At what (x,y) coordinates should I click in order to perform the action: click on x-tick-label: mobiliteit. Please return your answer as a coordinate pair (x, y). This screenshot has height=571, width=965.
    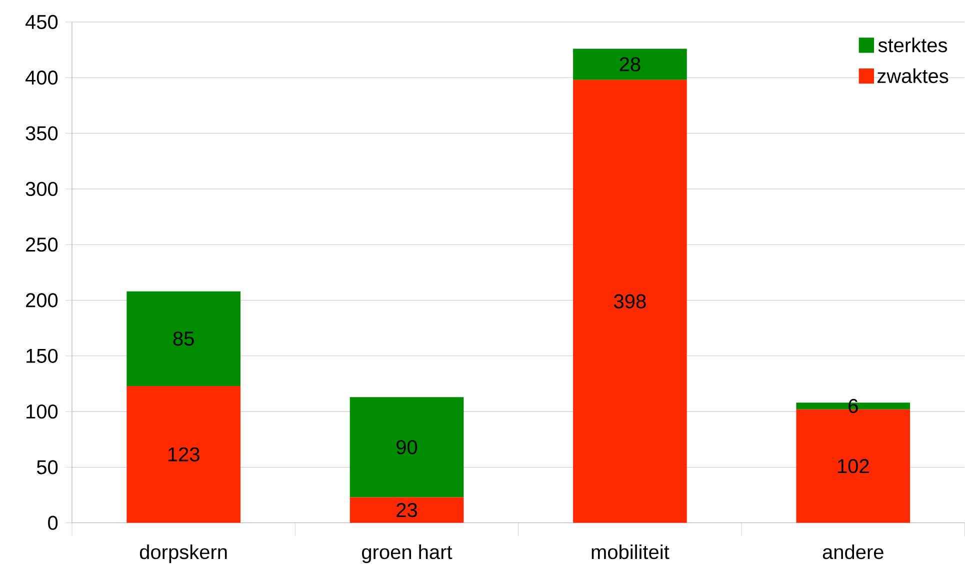
    Looking at the image, I should click on (631, 552).